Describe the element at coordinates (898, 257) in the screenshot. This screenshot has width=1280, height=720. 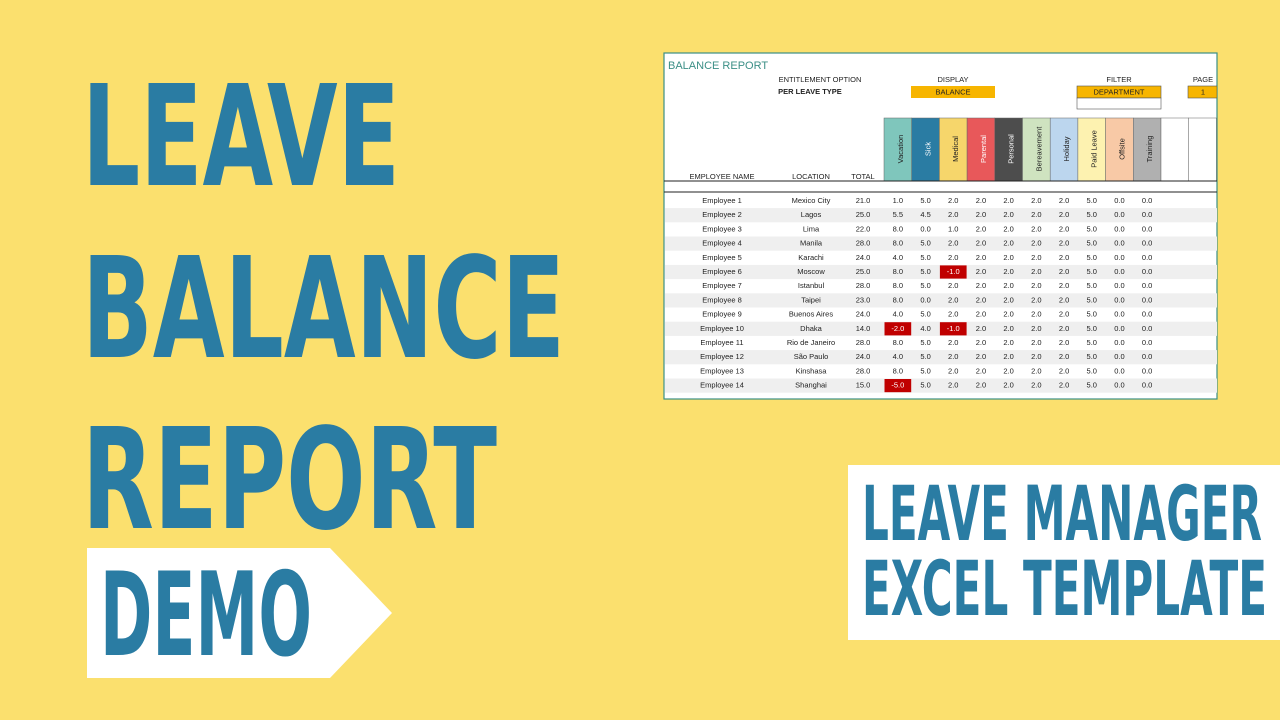
I see `cell: 4.0` at that location.